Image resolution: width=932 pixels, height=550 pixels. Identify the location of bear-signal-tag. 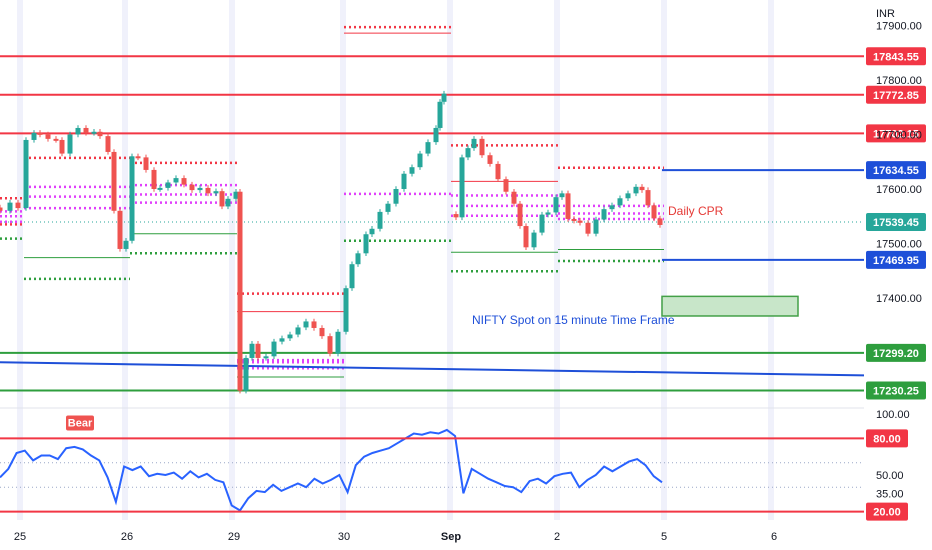
(80, 423).